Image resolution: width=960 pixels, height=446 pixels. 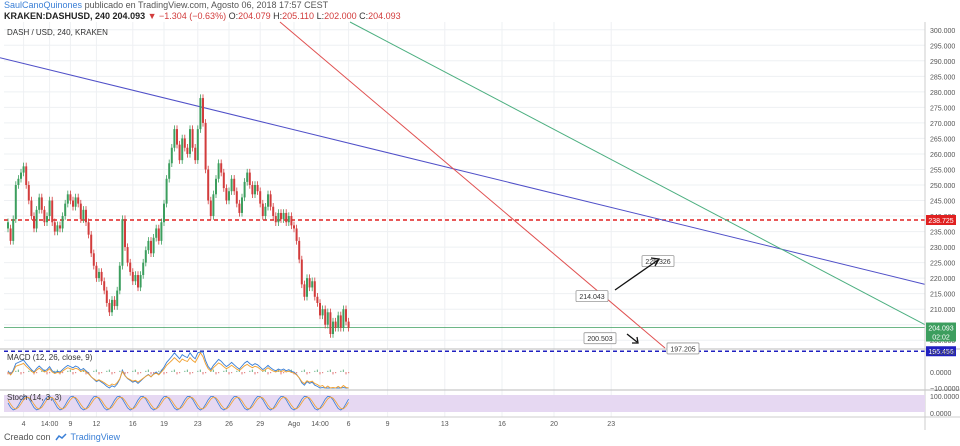 I want to click on author-link: SaulCanoQuinones, so click(x=43, y=5).